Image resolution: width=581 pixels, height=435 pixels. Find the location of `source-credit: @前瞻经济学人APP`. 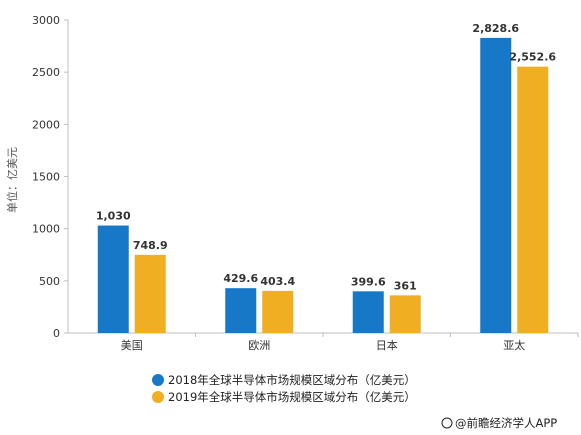

source-credit: @前瞻经济学人APP is located at coordinates (506, 423).